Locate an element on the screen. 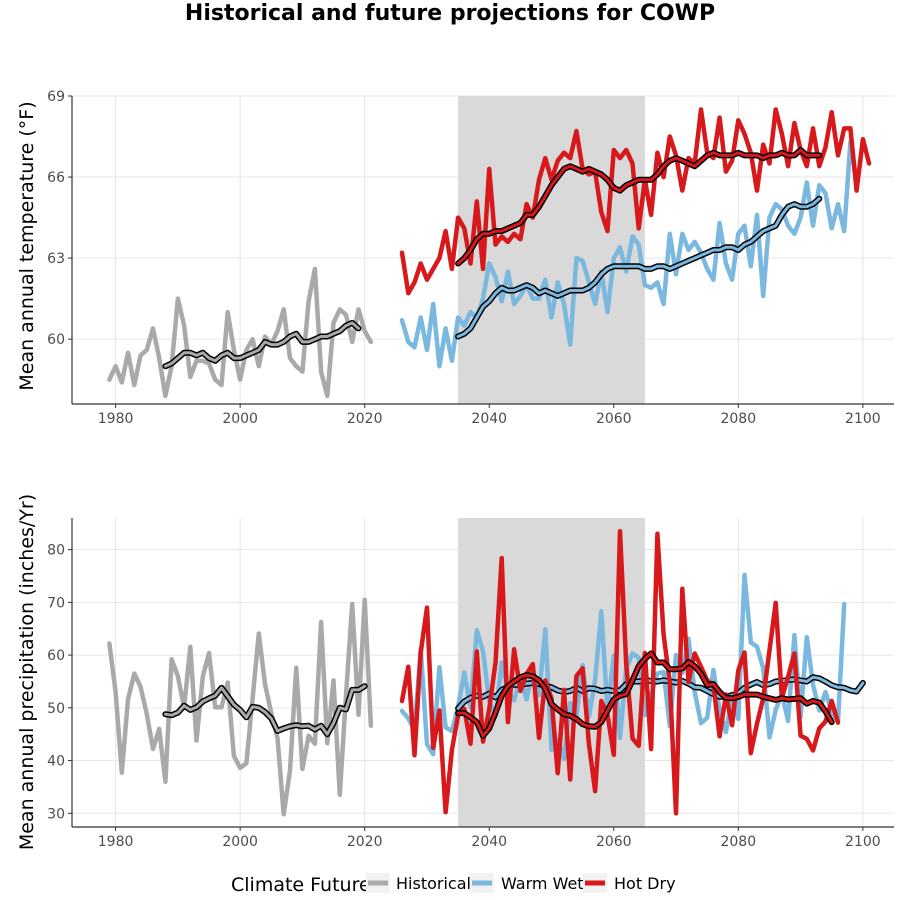 Image resolution: width=900 pixels, height=900 pixels. temperature-shaded-period is located at coordinates (551, 250).